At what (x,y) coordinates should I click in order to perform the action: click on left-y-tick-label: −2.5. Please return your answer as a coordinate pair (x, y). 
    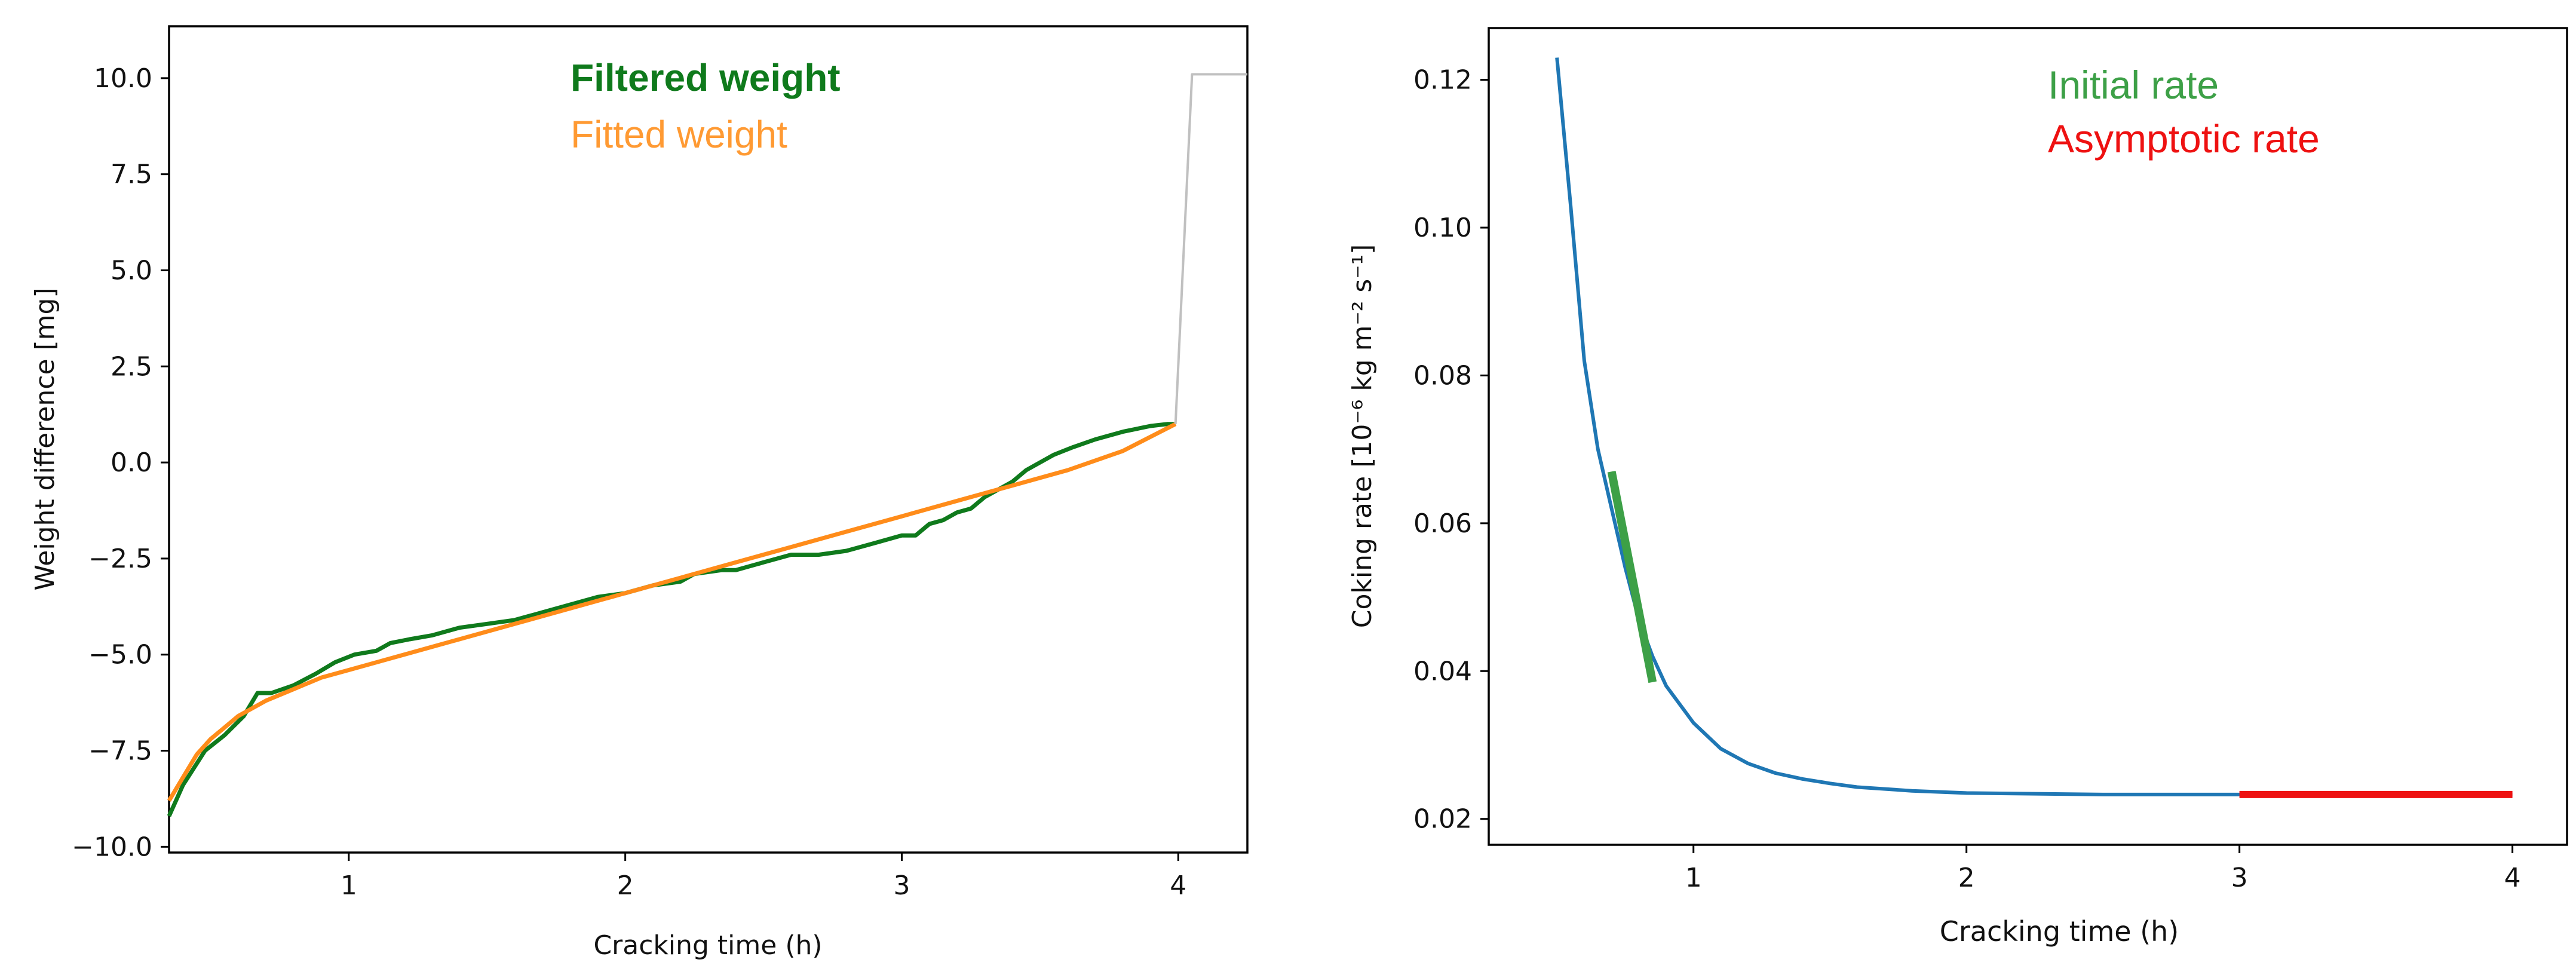
    Looking at the image, I should click on (120, 559).